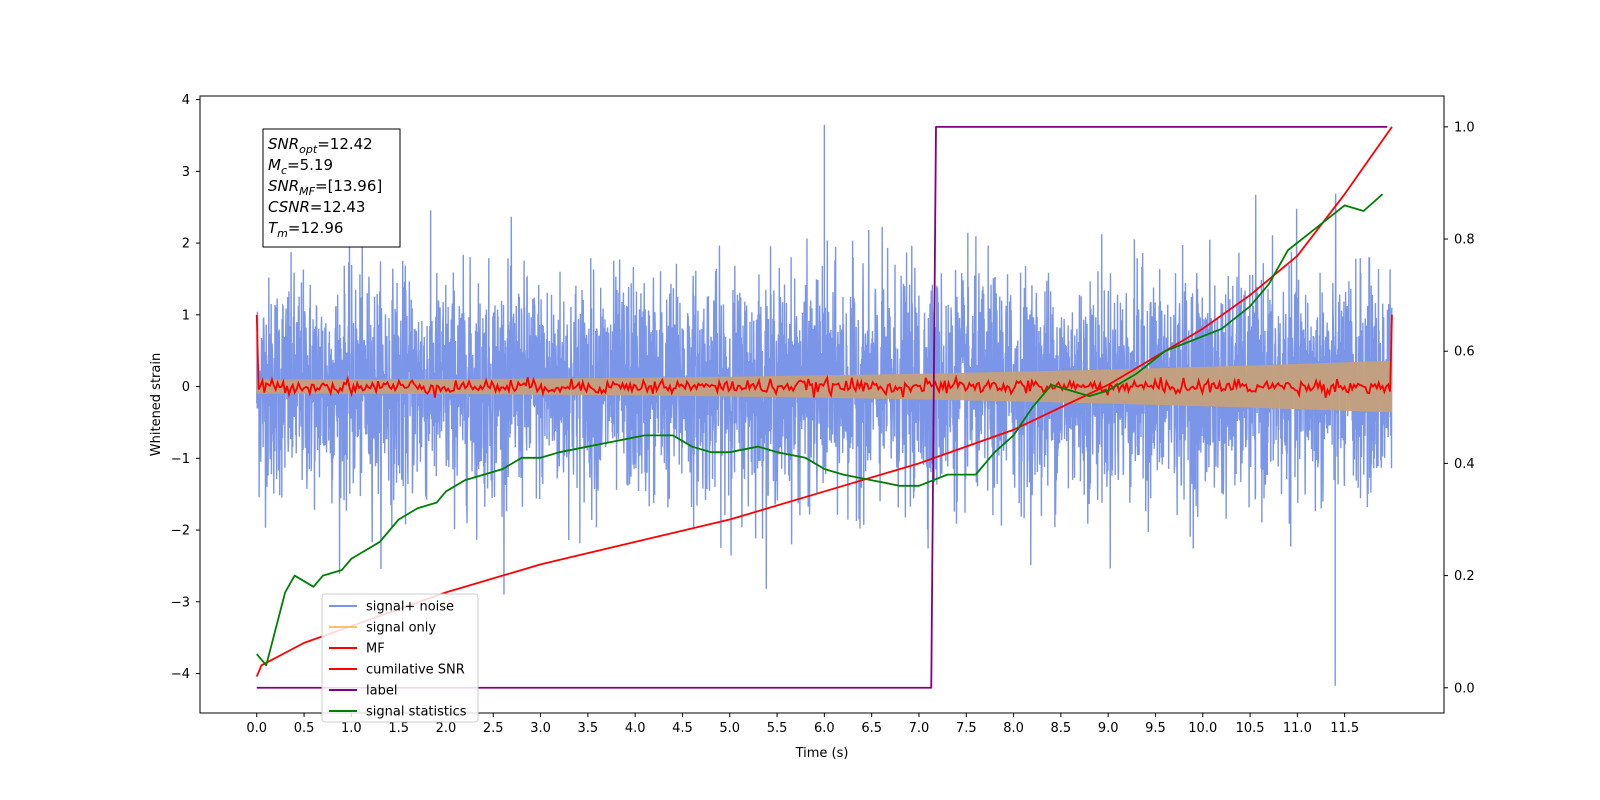 Image resolution: width=1600 pixels, height=800 pixels. What do you see at coordinates (824, 356) in the screenshot?
I see `series-mf` at bounding box center [824, 356].